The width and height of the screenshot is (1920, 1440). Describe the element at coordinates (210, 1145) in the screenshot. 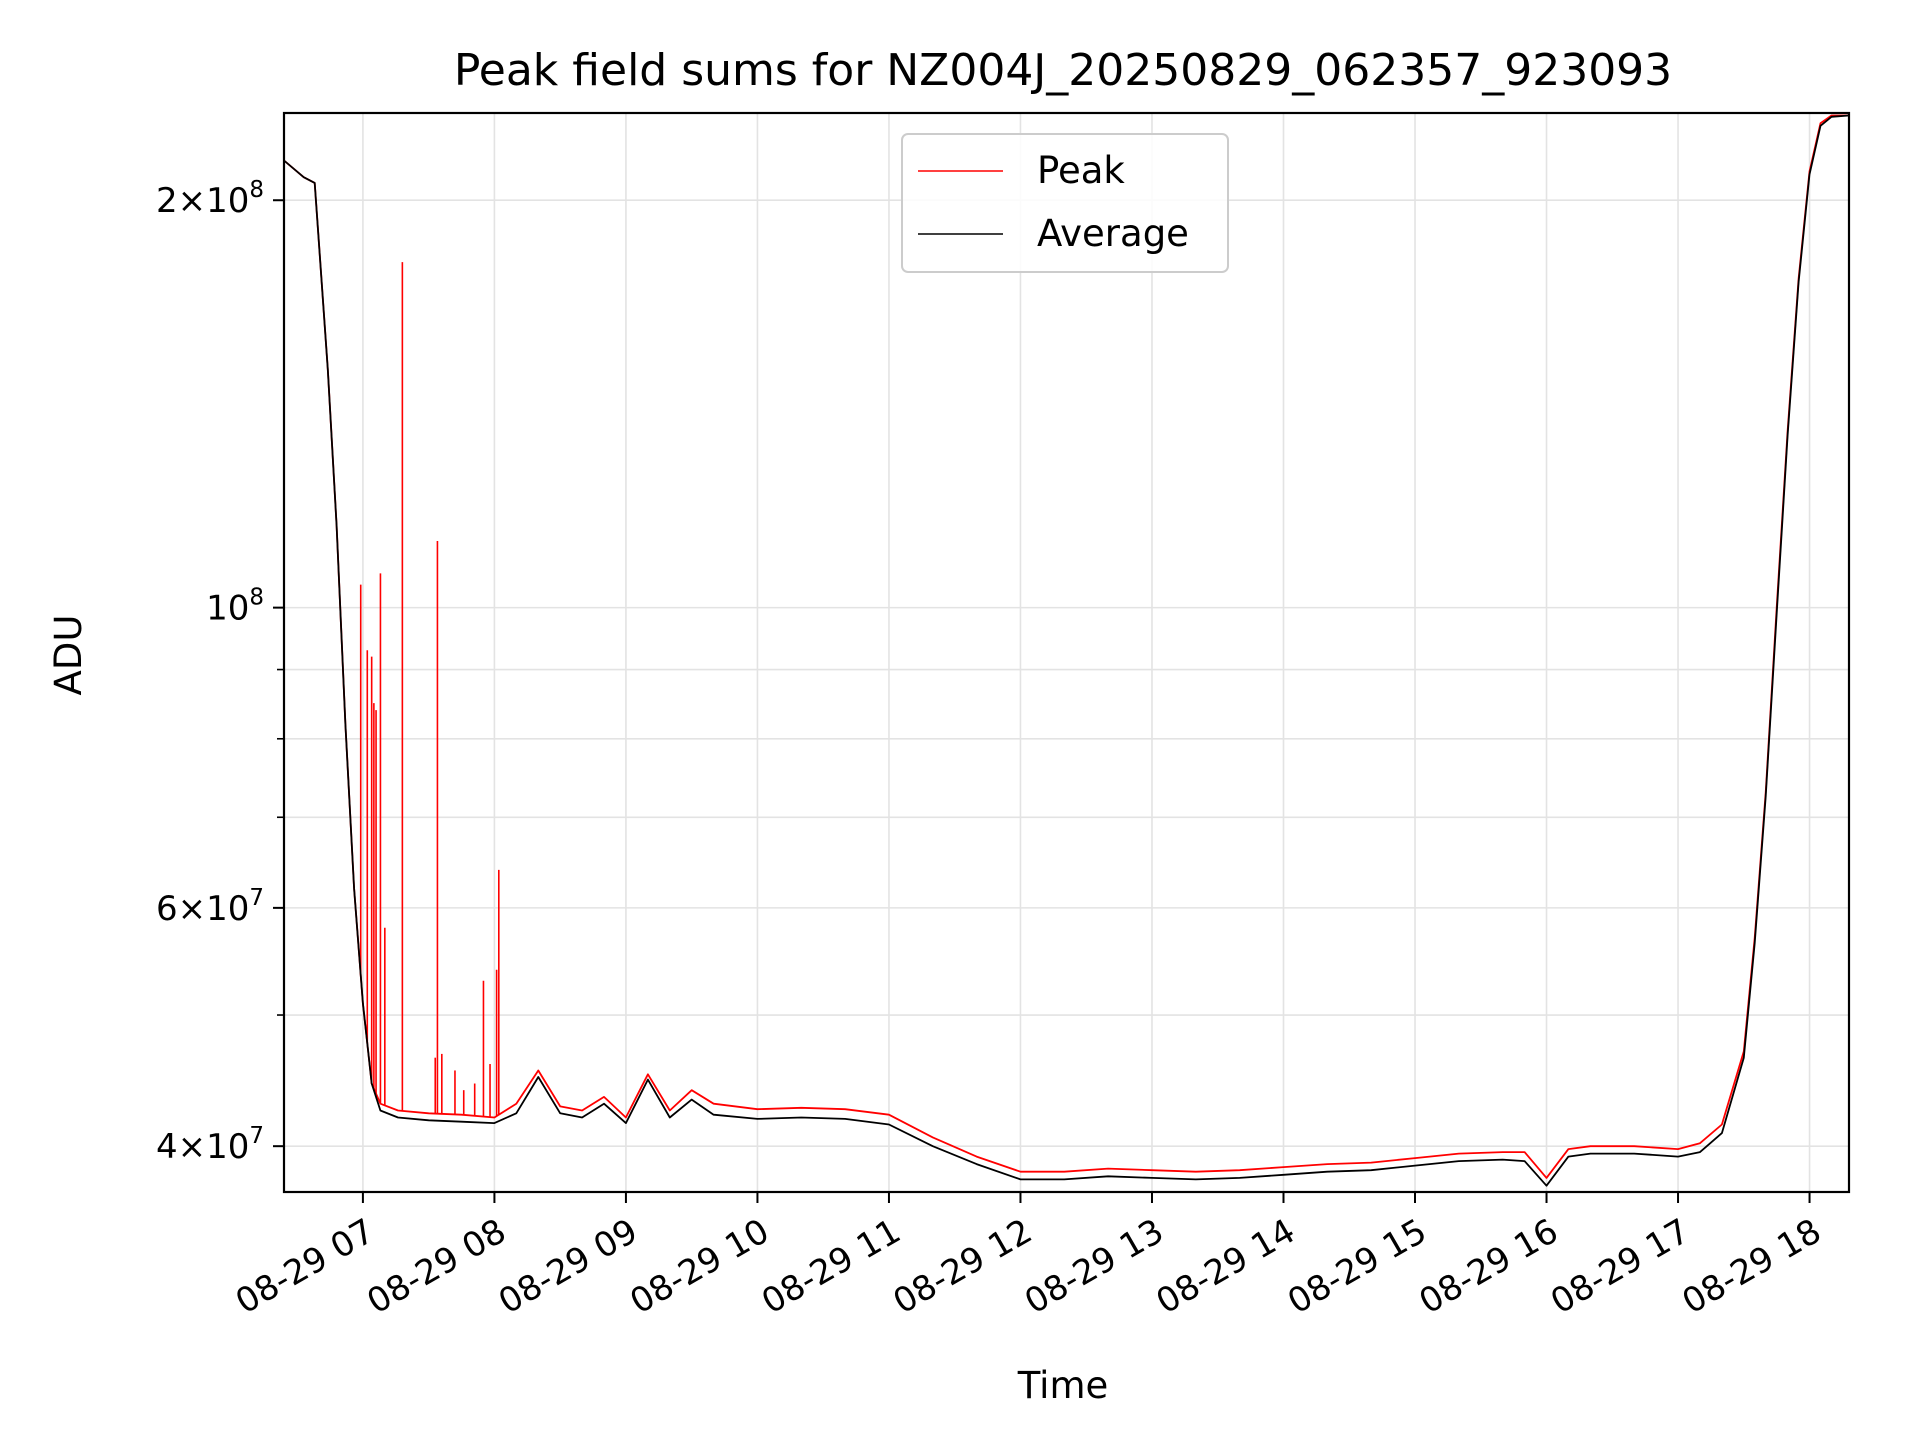

I see `y-tick-label: 4×107` at that location.